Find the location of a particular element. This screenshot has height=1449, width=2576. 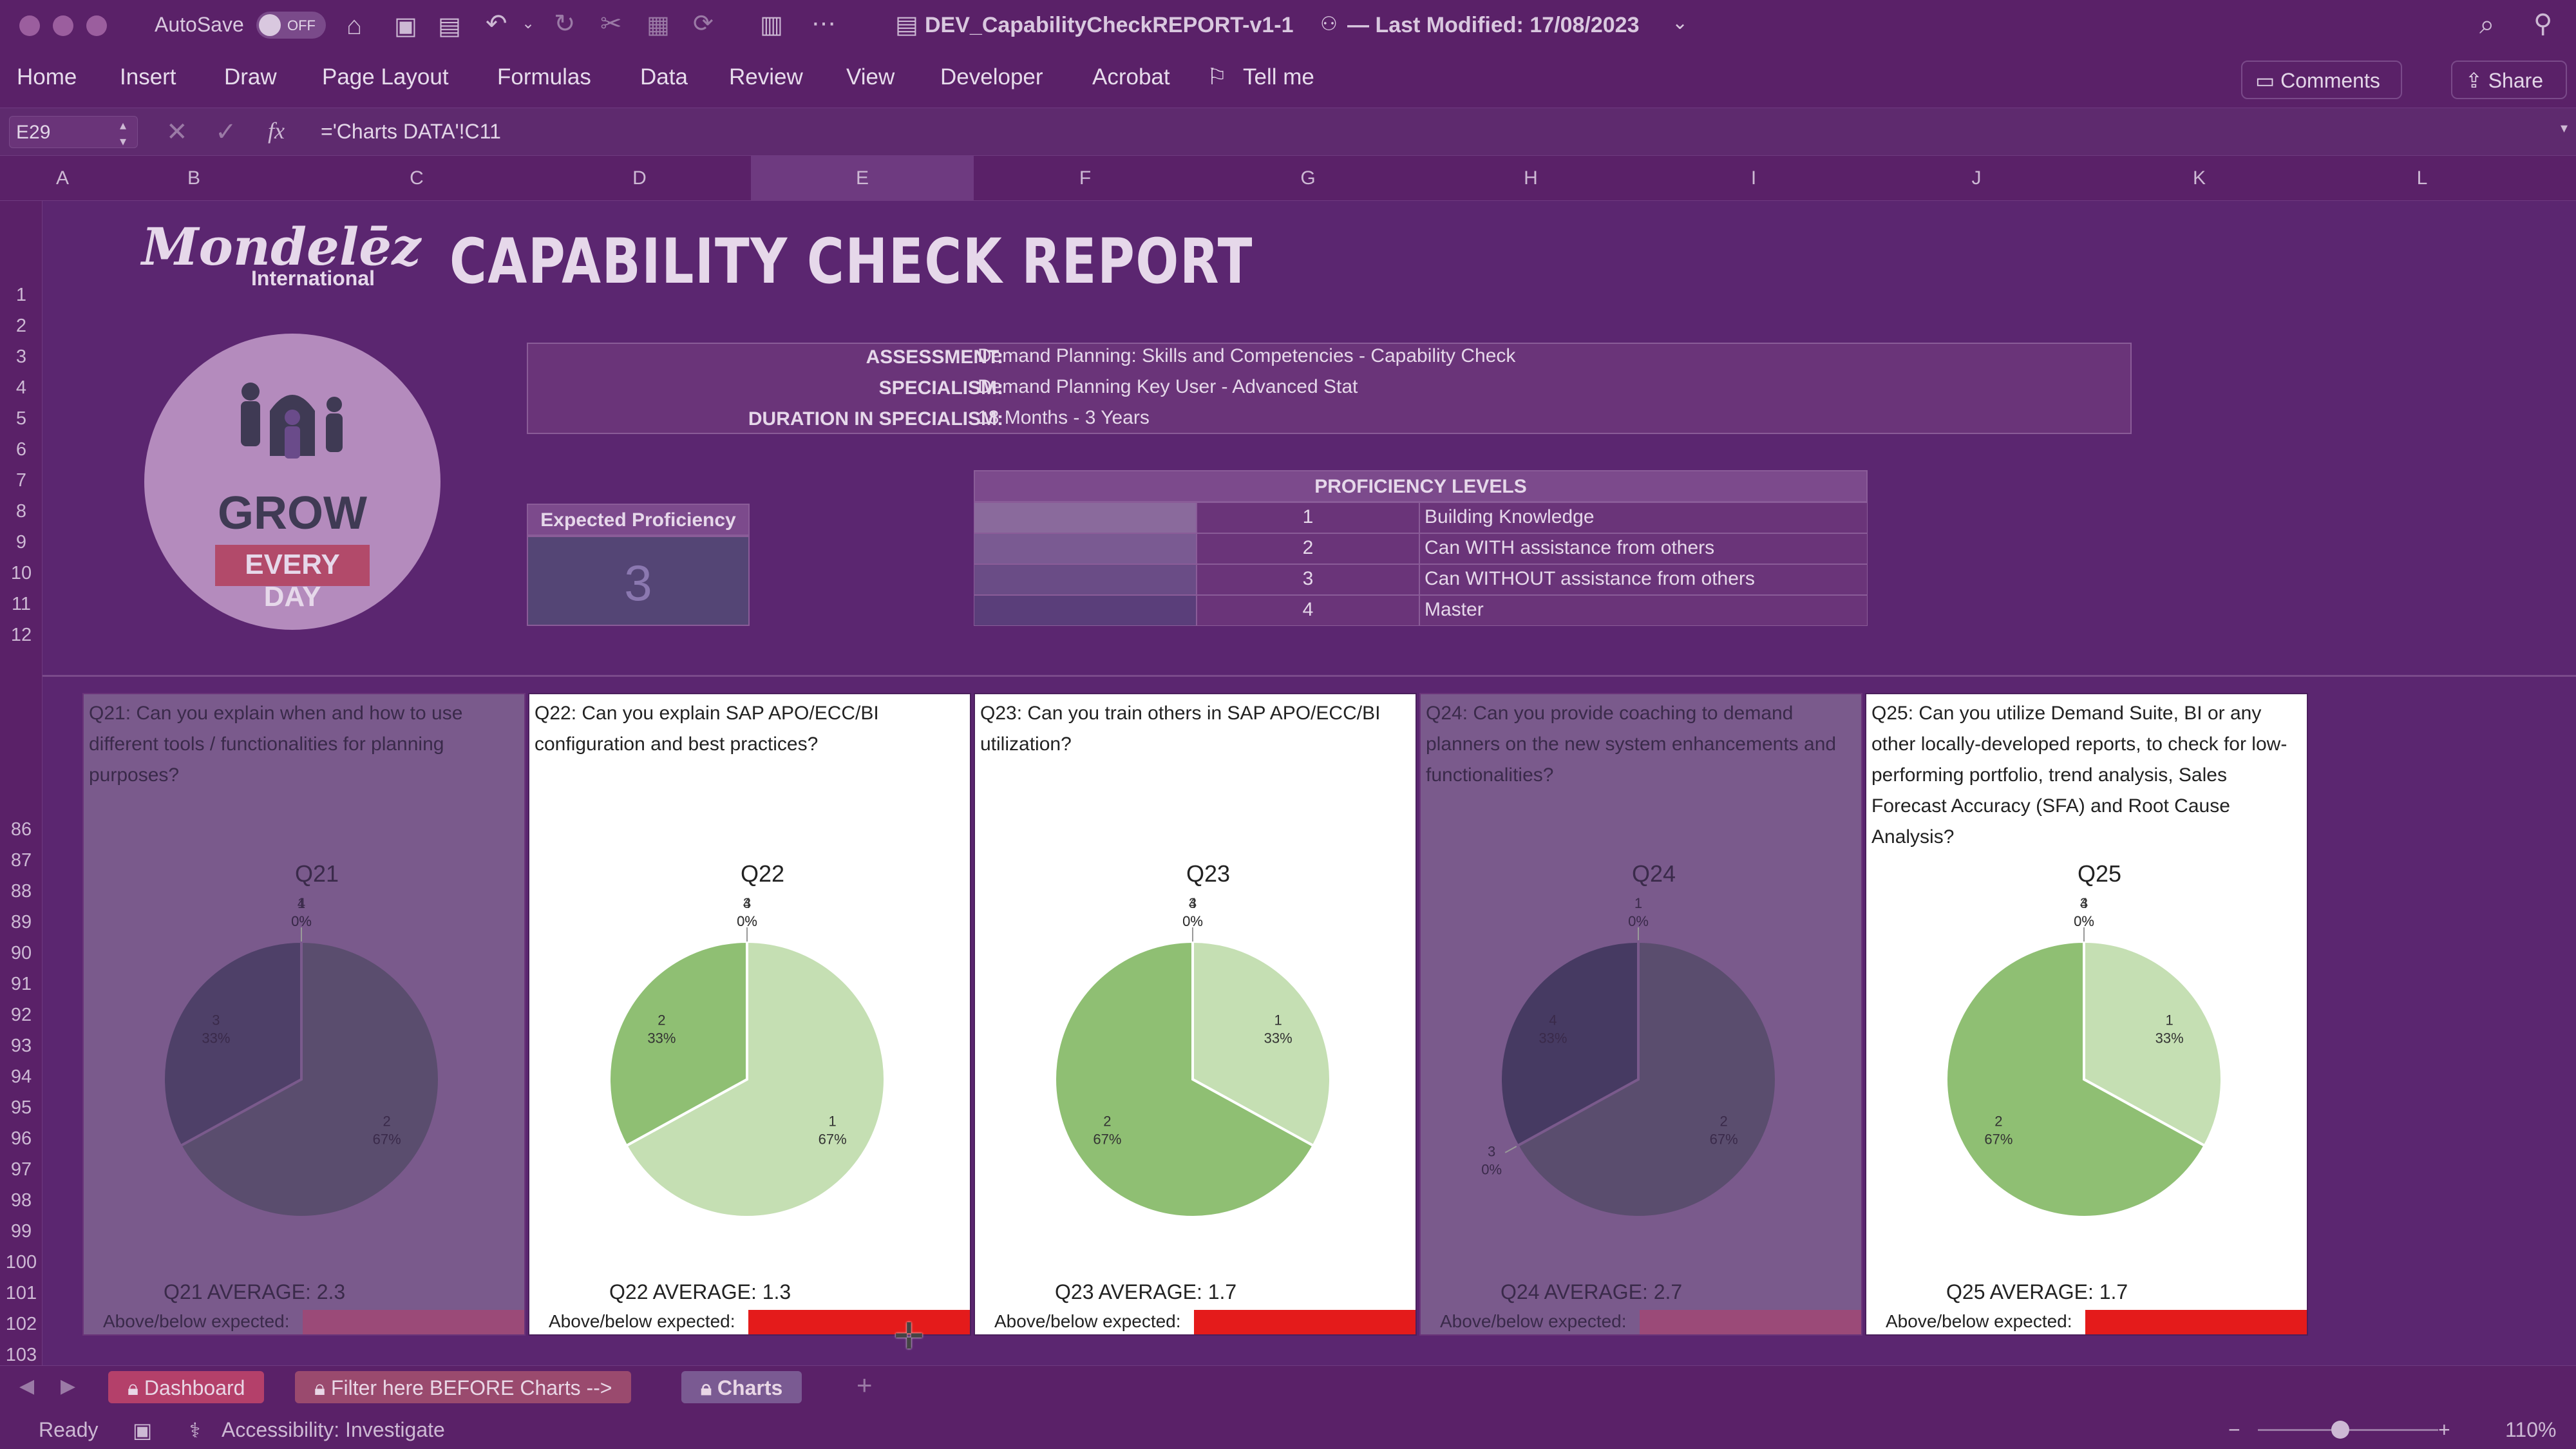

row-header: 102 is located at coordinates (21, 1324).